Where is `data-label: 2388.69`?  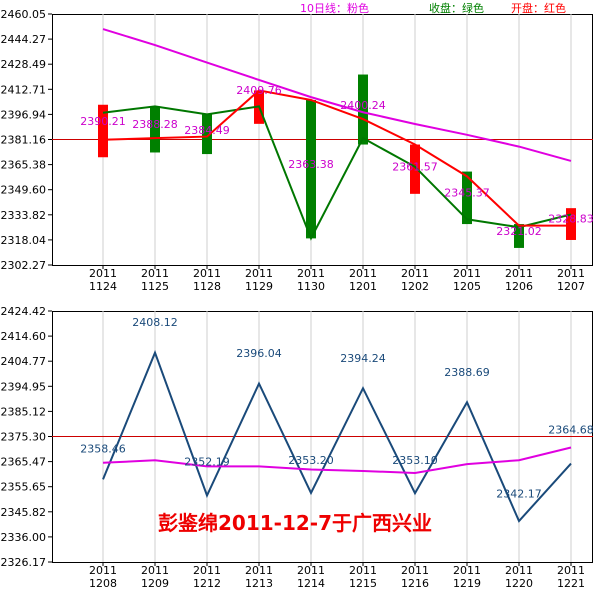
data-label: 2388.69 is located at coordinates (467, 372).